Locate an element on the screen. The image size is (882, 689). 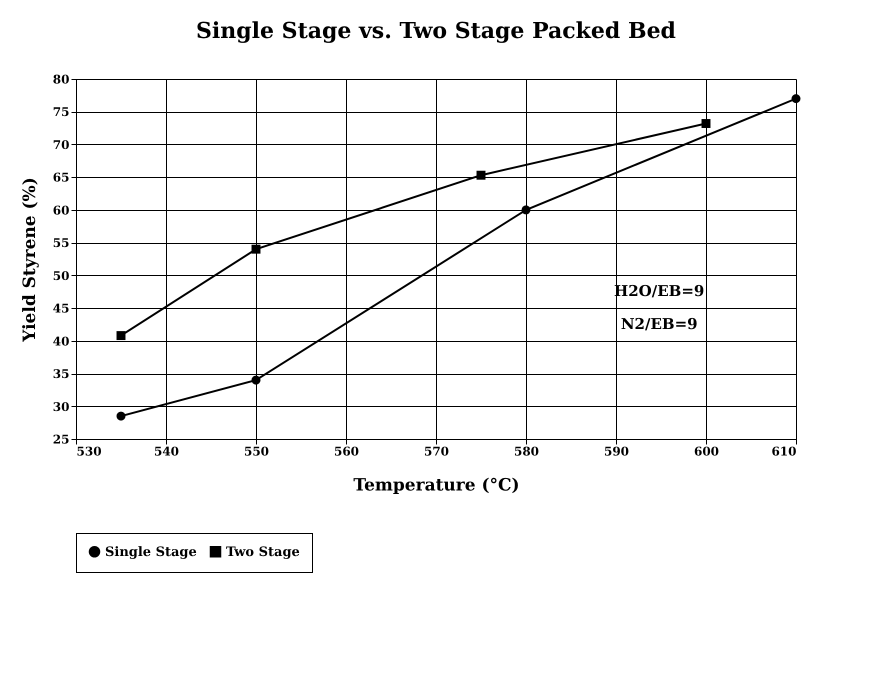
y-tick-label: 65 is located at coordinates (61, 177).